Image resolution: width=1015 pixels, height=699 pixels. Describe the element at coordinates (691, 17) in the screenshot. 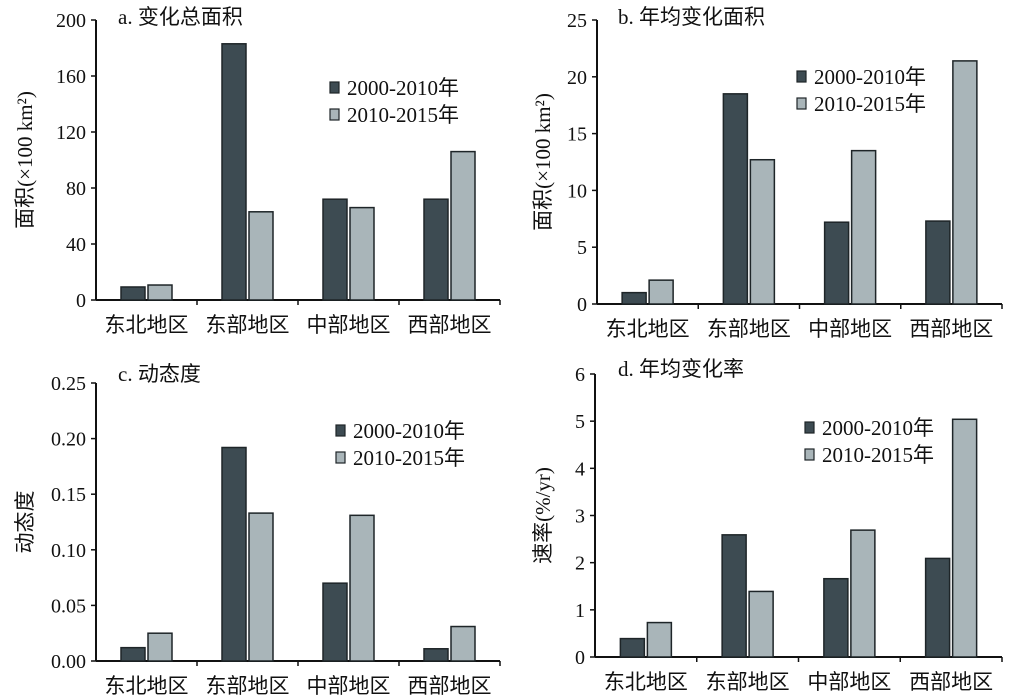

I see `chart-title: b. 年均变化面积` at that location.